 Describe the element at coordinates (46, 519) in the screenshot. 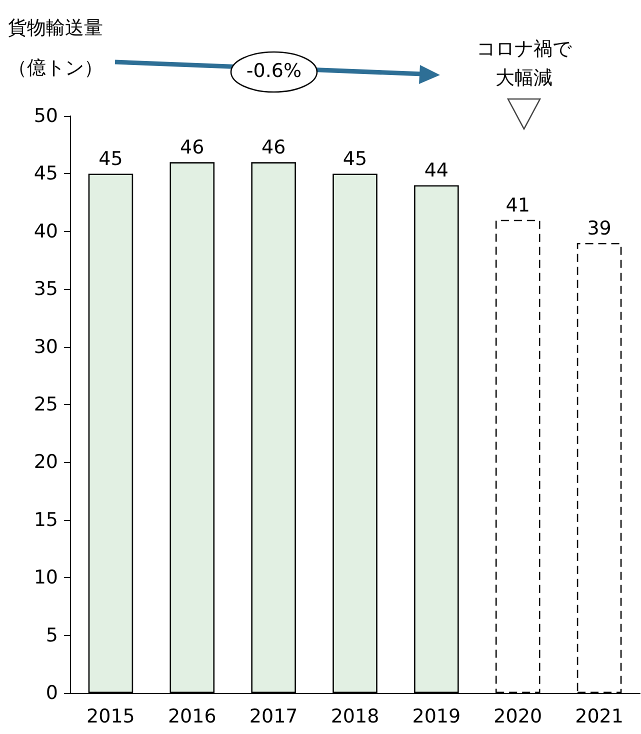

I see `y-tick-label: 15` at that location.